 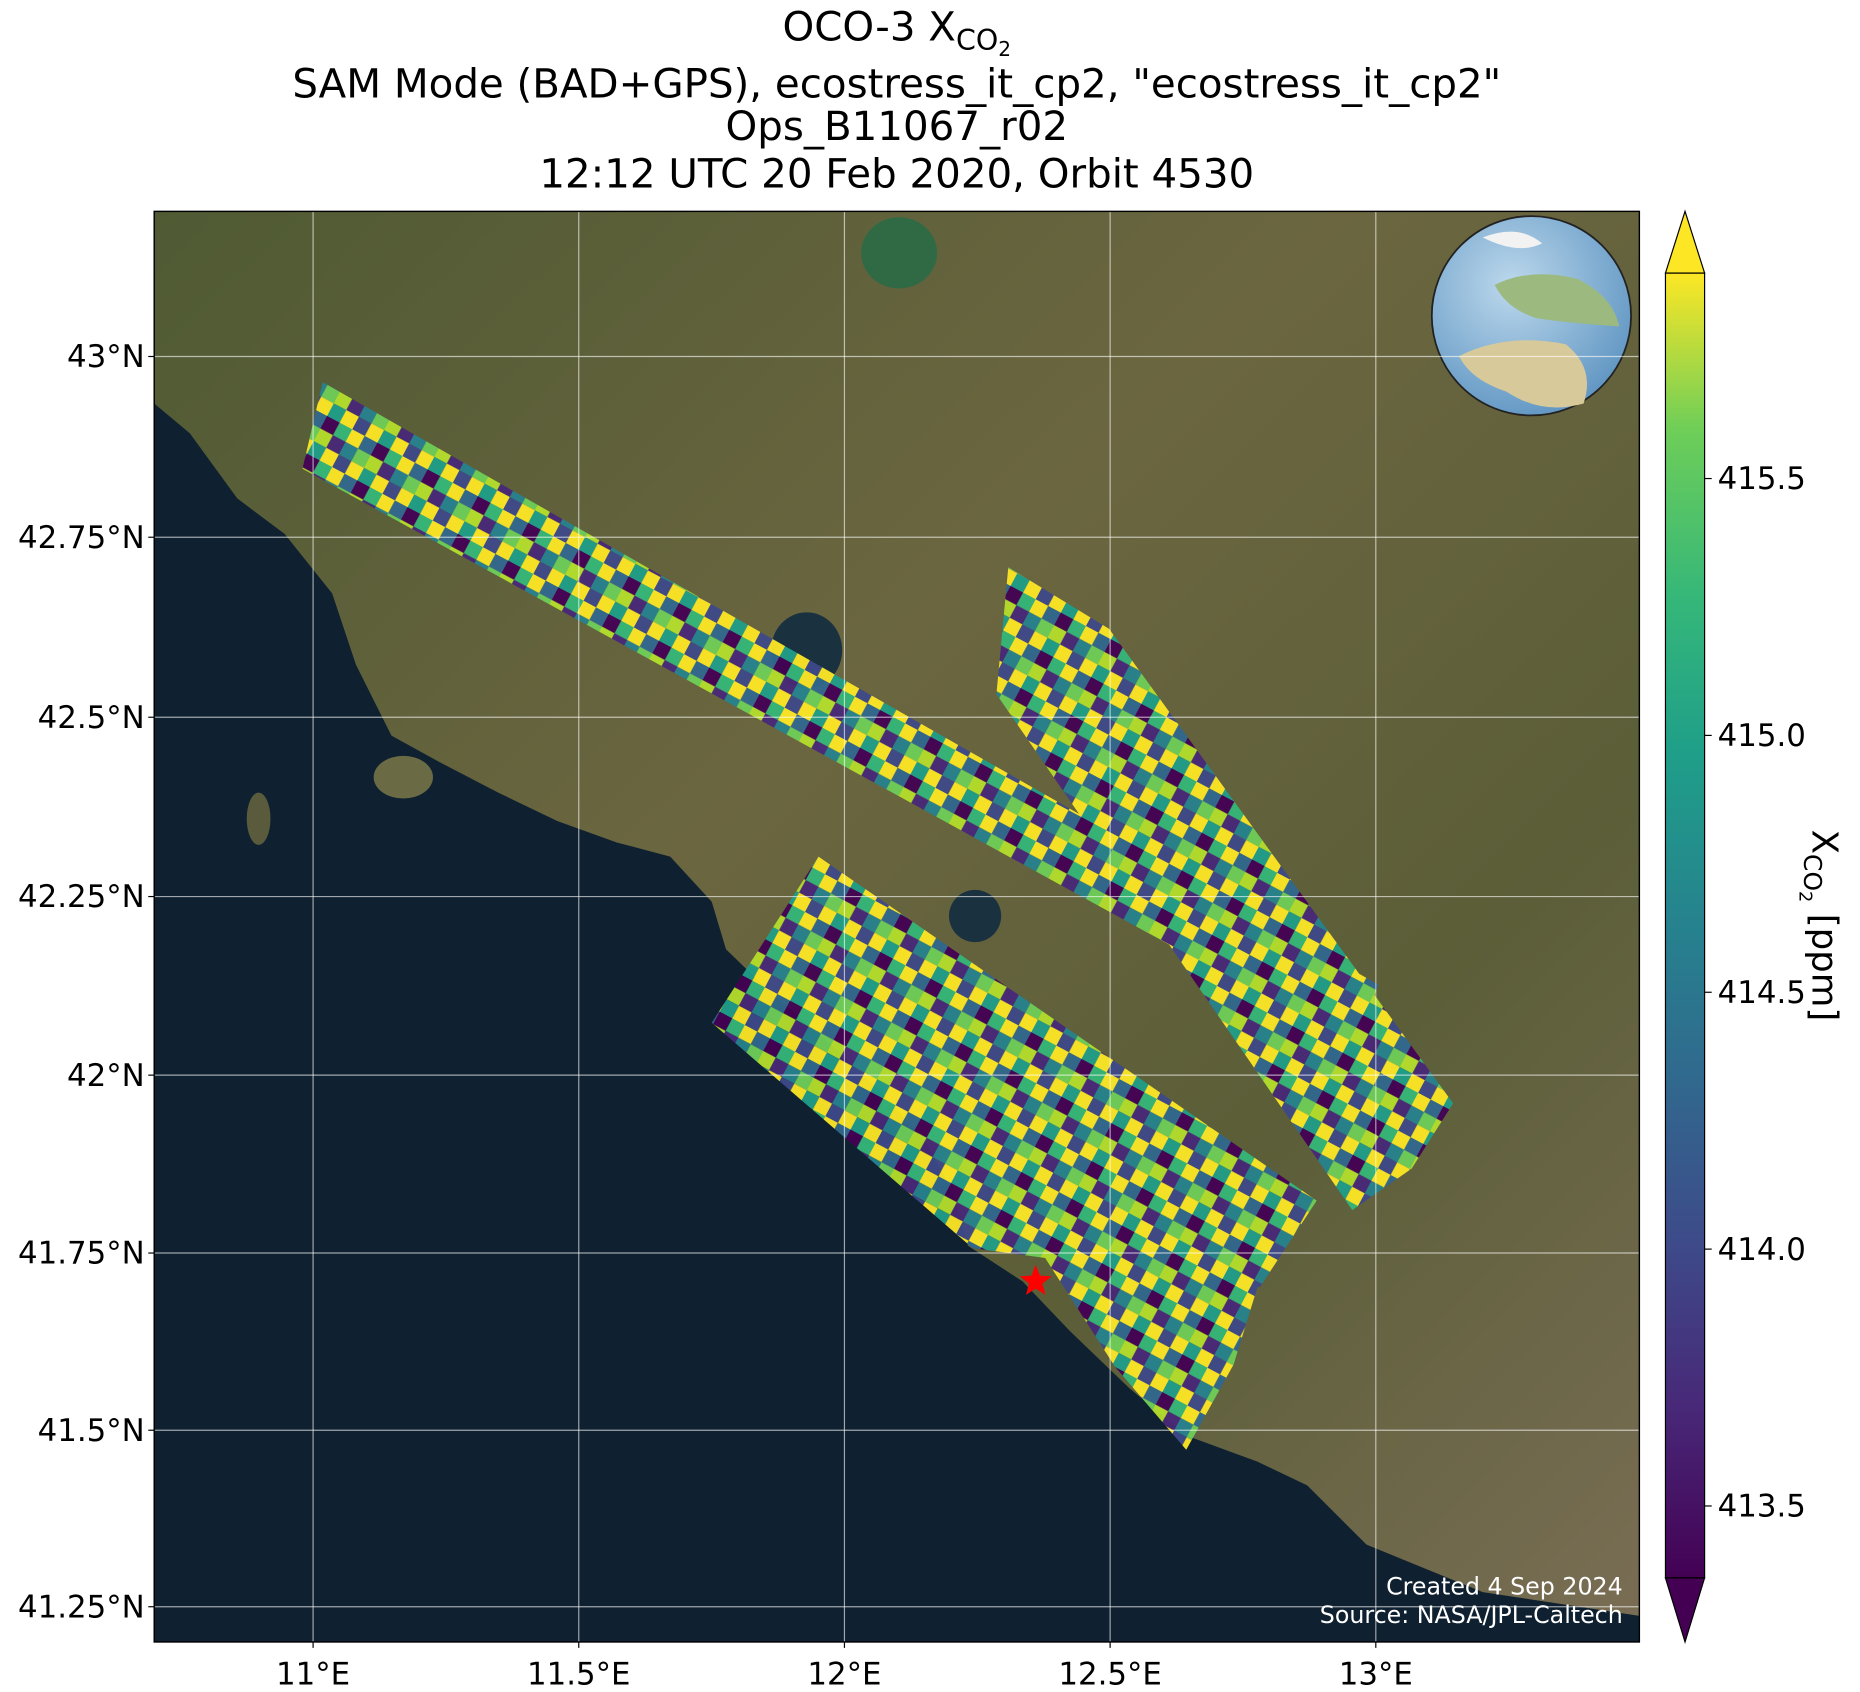 What do you see at coordinates (844, 1674) in the screenshot?
I see `x-tick-label: 12°E` at bounding box center [844, 1674].